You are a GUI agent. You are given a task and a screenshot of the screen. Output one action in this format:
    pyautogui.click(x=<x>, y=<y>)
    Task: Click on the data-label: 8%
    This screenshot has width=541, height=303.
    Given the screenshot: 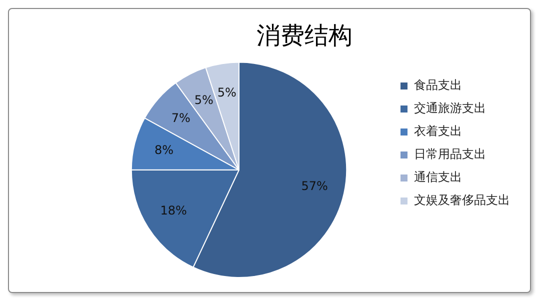 What is the action you would take?
    pyautogui.click(x=164, y=149)
    